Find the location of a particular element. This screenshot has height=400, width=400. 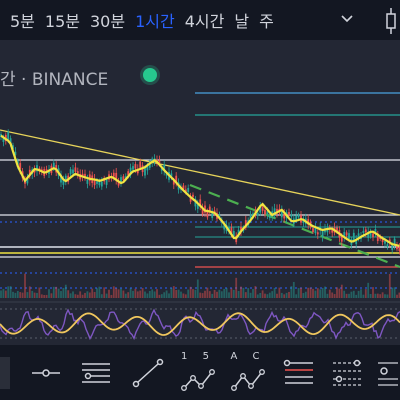

pattern-ac-tool: A C is located at coordinates (248, 372).